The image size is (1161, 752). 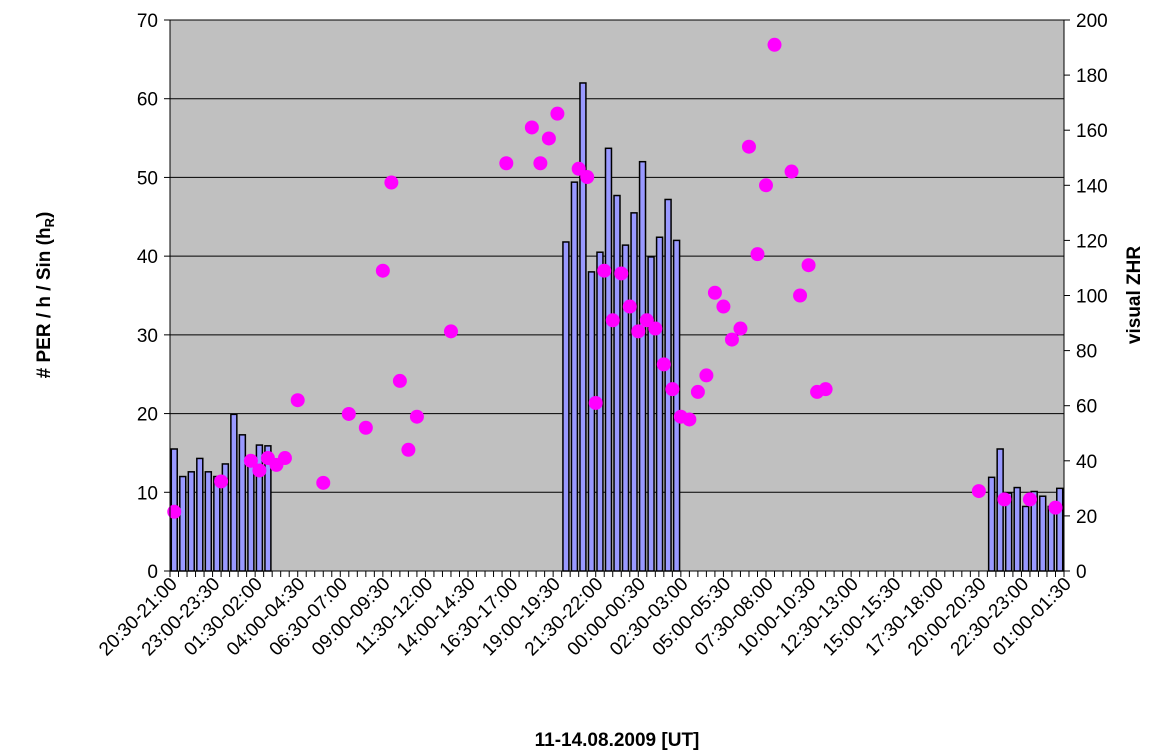 What do you see at coordinates (147, 21) in the screenshot?
I see `y-tick-label: 70` at bounding box center [147, 21].